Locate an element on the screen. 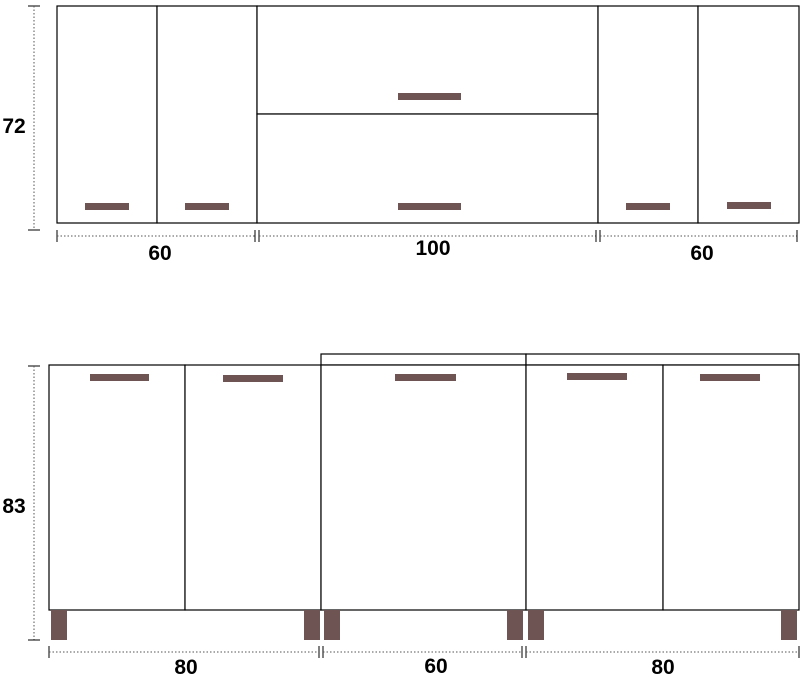  upper-height-dimension: 72 is located at coordinates (20, 118).